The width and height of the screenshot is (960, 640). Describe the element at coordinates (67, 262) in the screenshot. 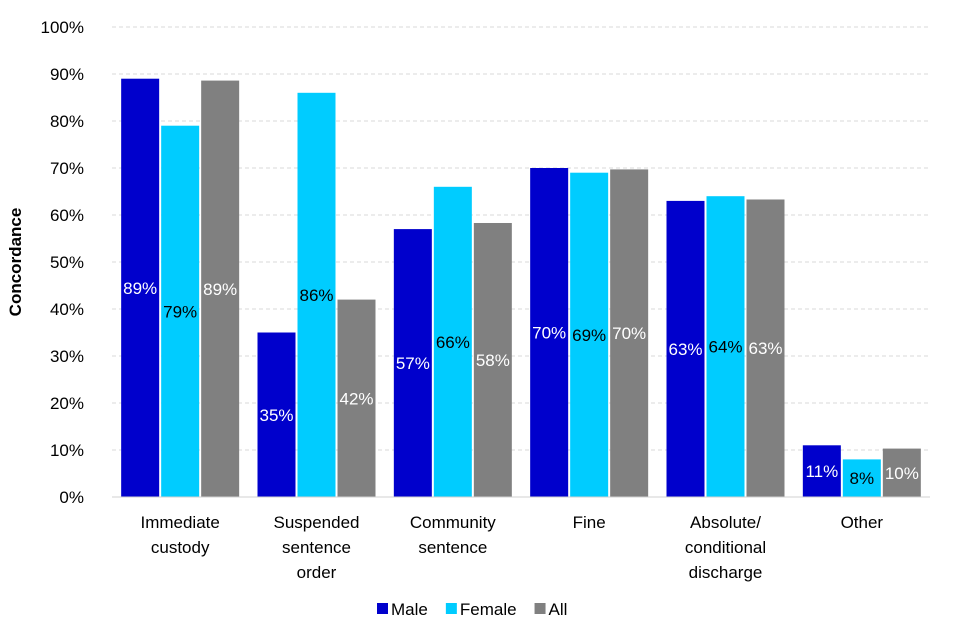

I see `y-tick-label: 50%` at that location.